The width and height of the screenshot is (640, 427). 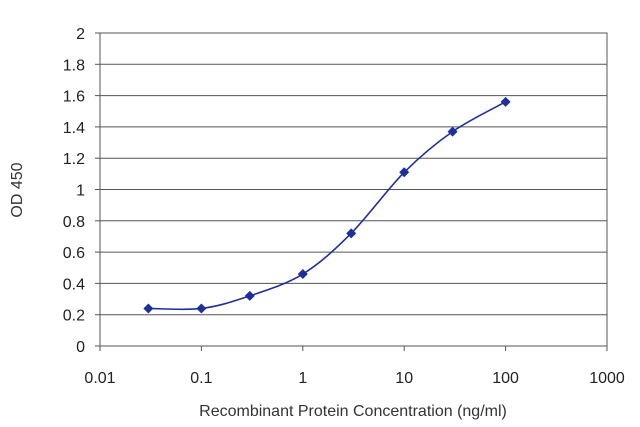 What do you see at coordinates (74, 253) in the screenshot?
I see `y-tick-label: 0.6` at bounding box center [74, 253].